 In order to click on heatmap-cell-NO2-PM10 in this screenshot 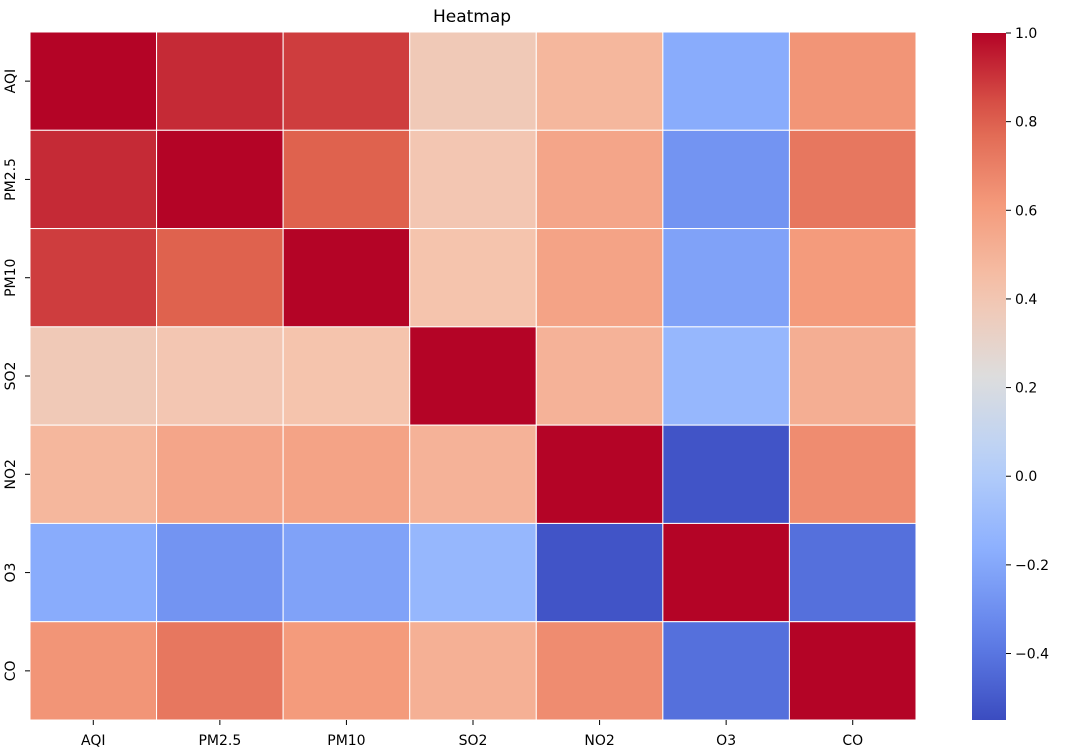, I will do `click(346, 474)`.